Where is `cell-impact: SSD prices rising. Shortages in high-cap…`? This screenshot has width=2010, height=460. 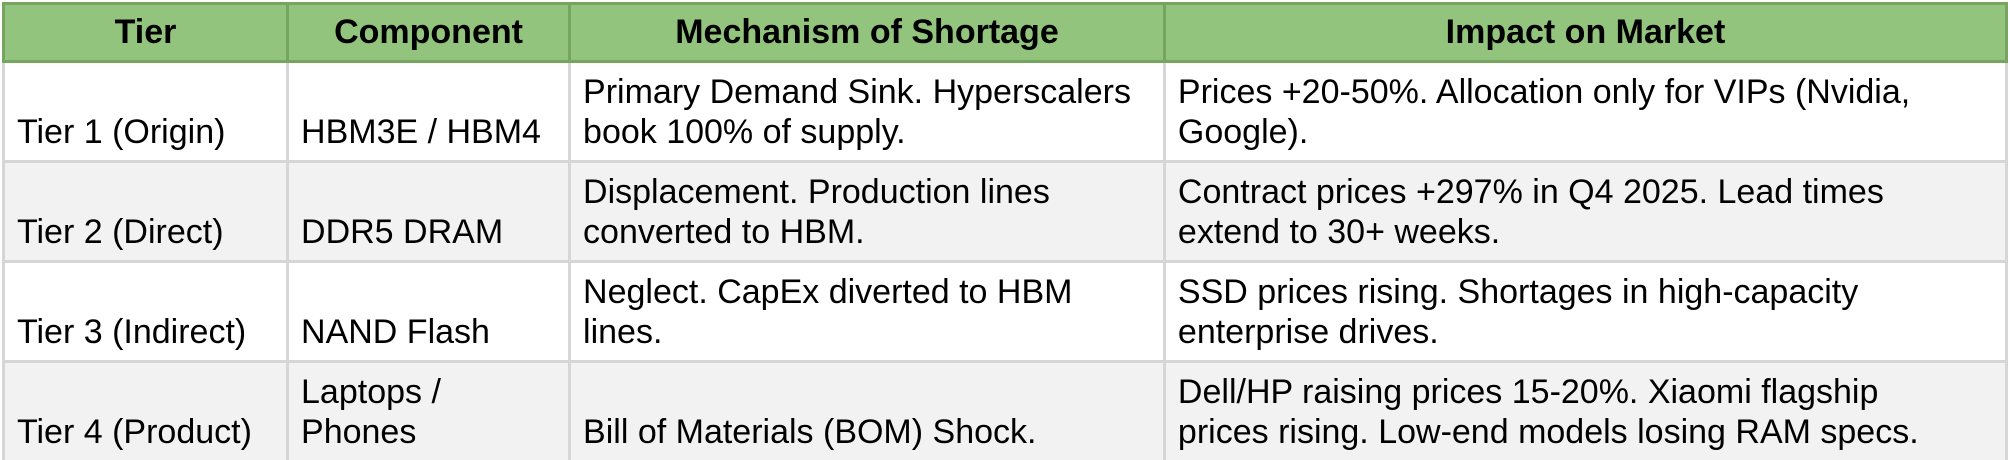 cell-impact: SSD prices rising. Shortages in high-cap… is located at coordinates (1585, 311).